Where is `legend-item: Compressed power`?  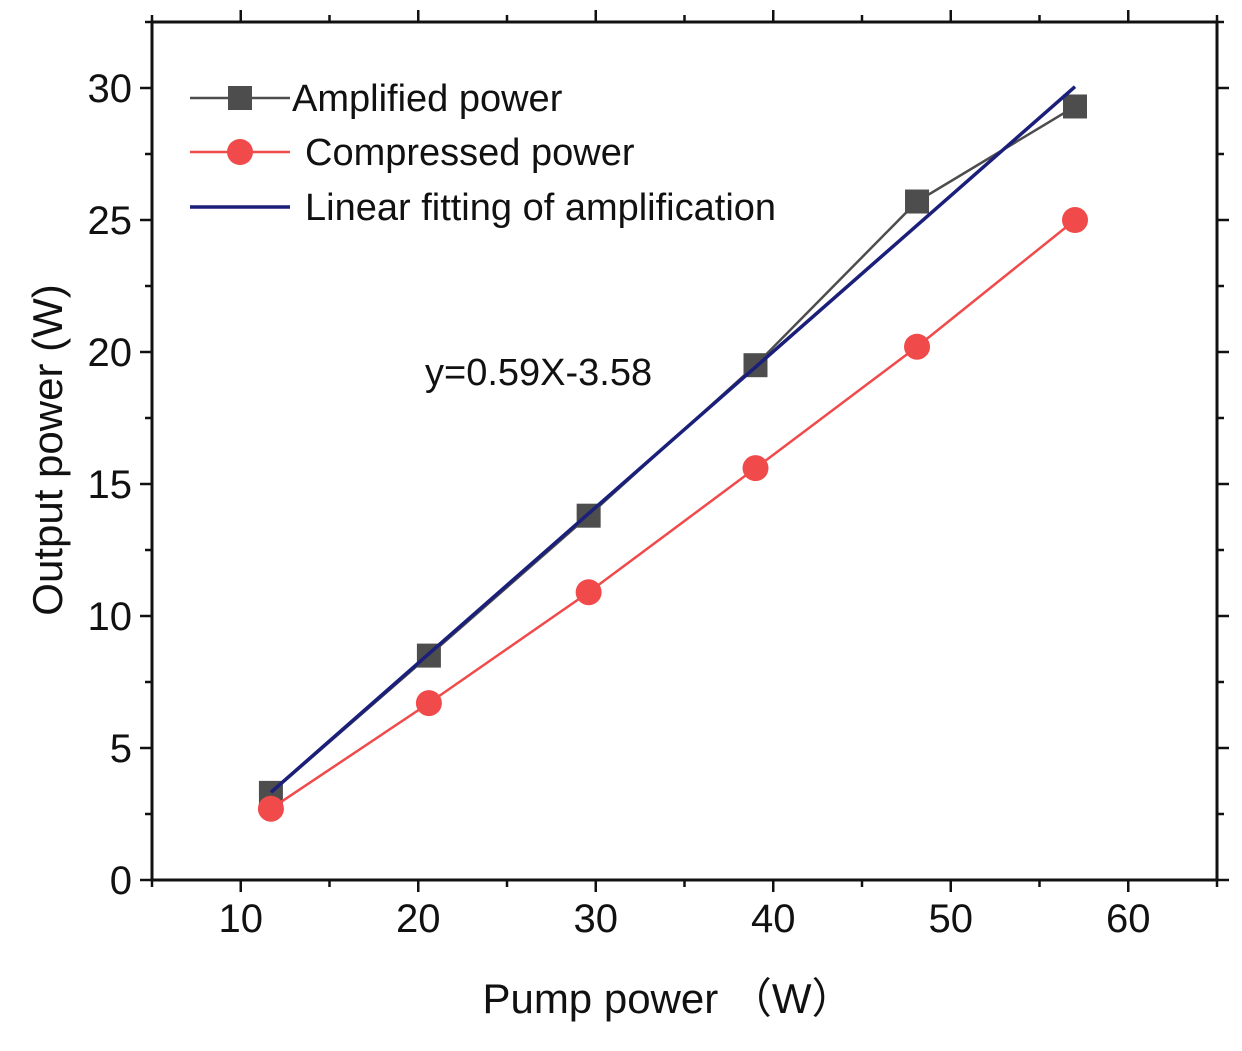 legend-item: Compressed power is located at coordinates (412, 153).